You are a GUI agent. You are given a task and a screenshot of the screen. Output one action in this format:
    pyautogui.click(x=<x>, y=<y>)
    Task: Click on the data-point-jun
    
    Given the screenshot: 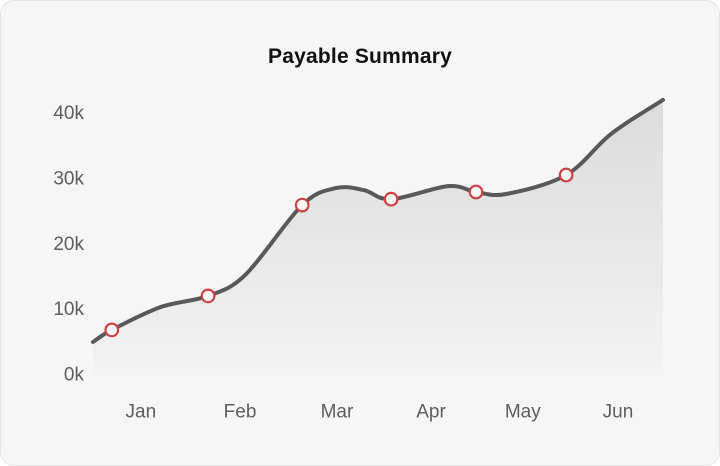 What is the action you would take?
    pyautogui.click(x=566, y=175)
    